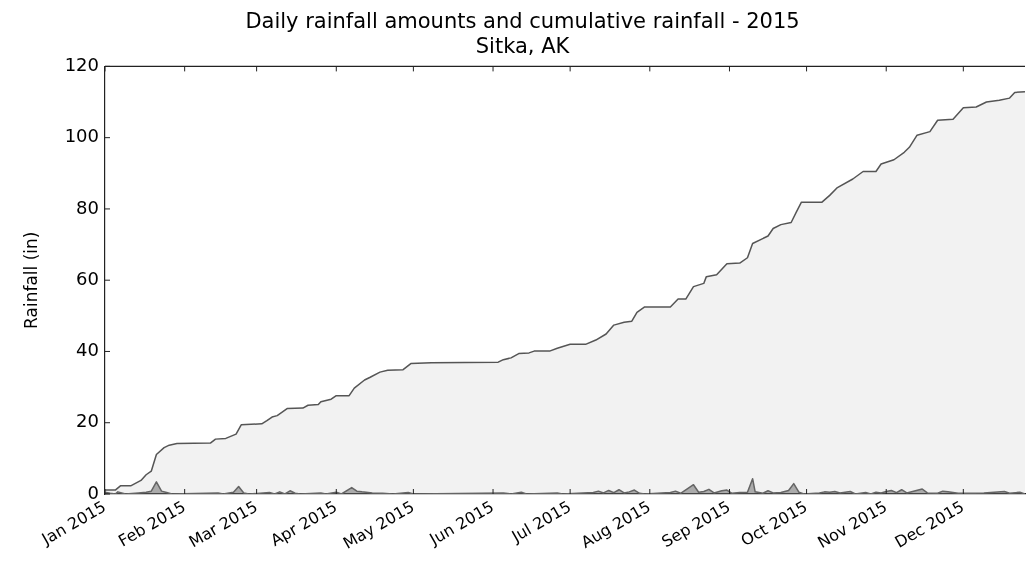 This screenshot has width=1026, height=567. I want to click on y-tick-label: 120, so click(81, 65).